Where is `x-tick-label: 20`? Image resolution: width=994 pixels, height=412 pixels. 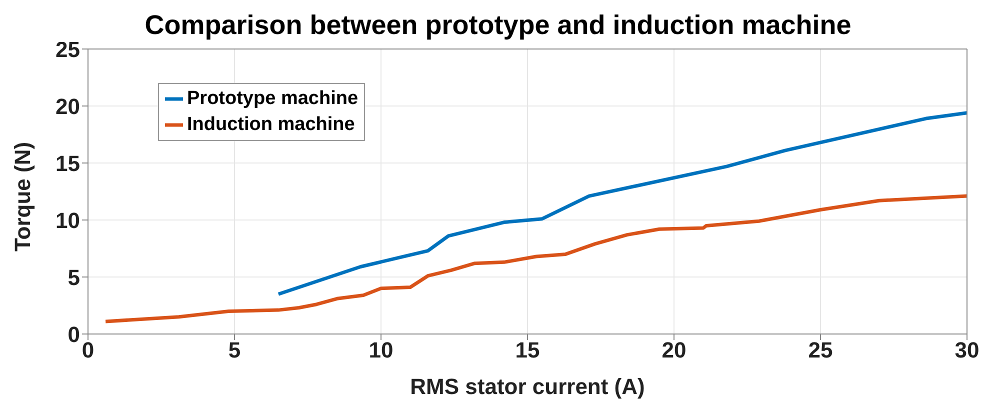 x-tick-label: 20 is located at coordinates (674, 350).